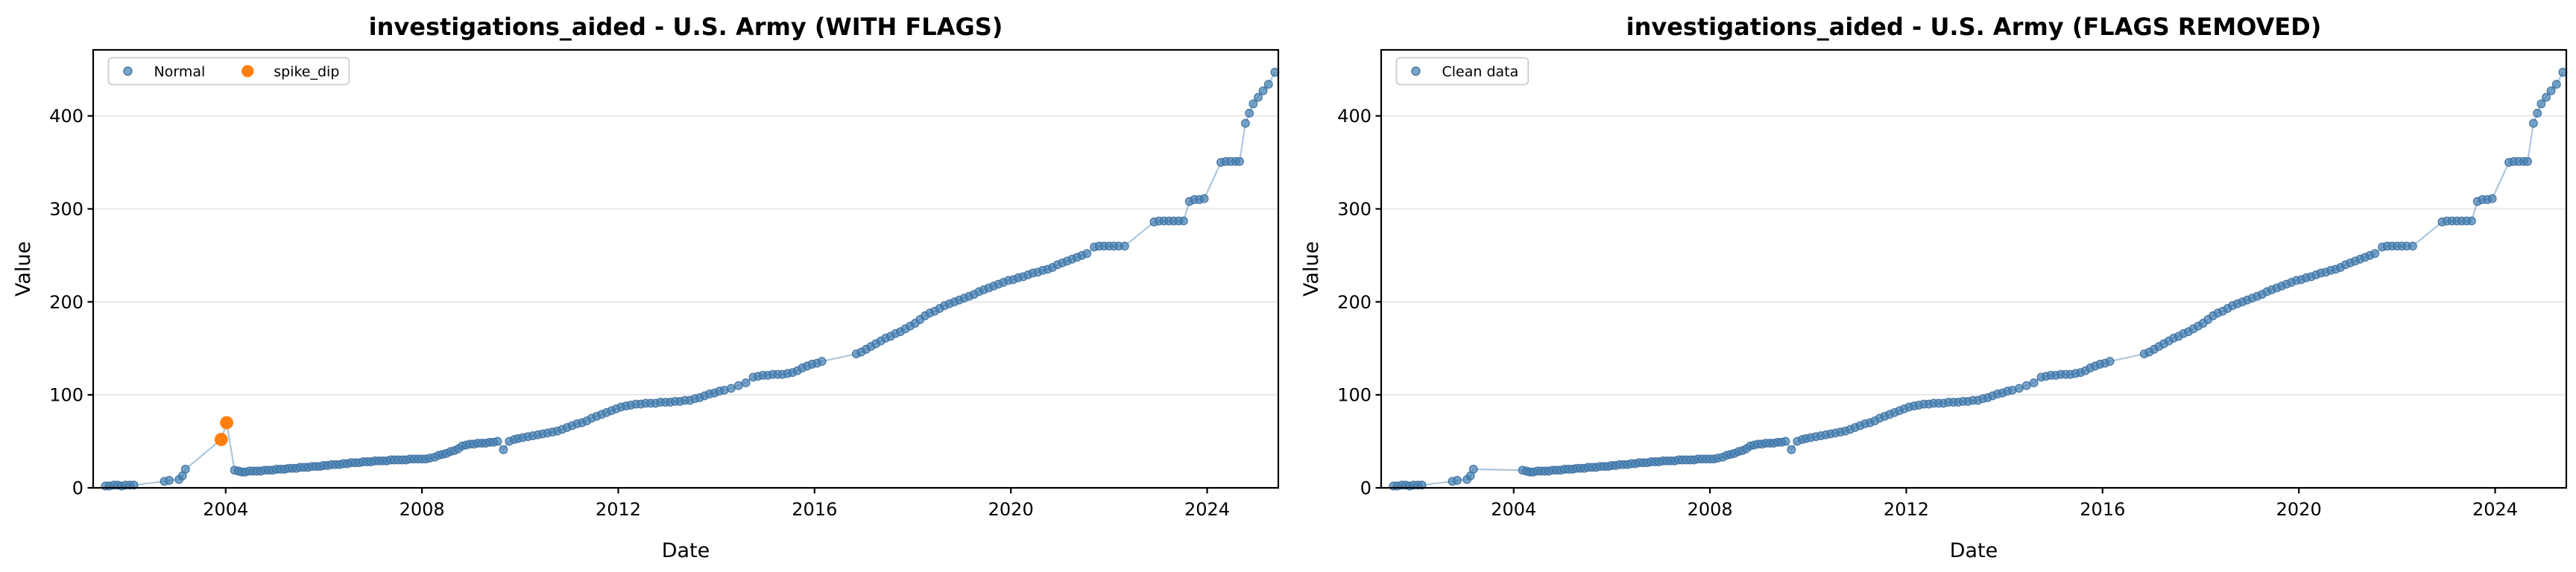 This screenshot has height=572, width=2576. I want to click on legend-item-normal: Normal, so click(164, 72).